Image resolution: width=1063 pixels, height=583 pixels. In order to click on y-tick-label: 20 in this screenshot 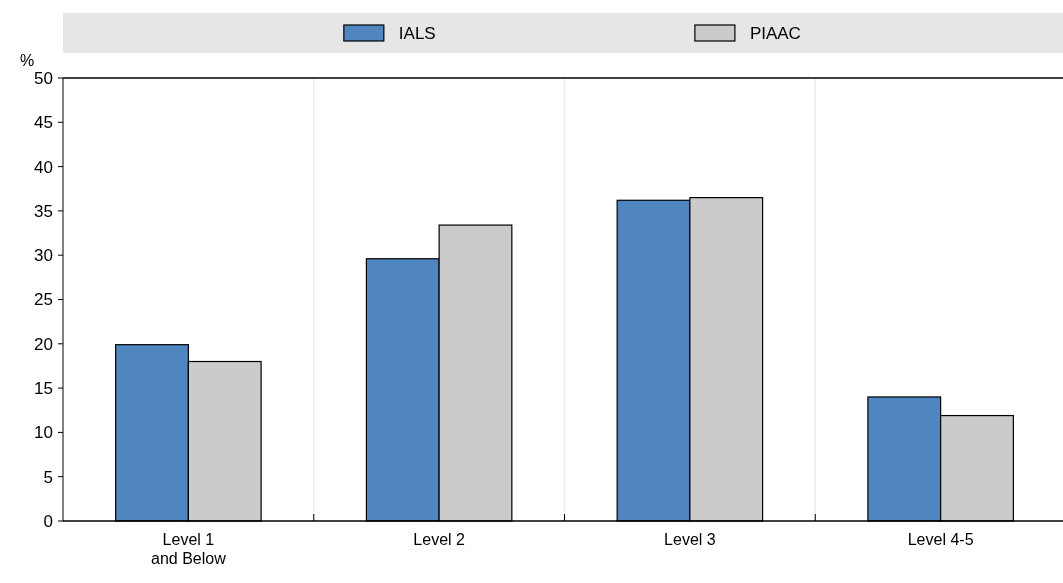, I will do `click(43, 344)`.